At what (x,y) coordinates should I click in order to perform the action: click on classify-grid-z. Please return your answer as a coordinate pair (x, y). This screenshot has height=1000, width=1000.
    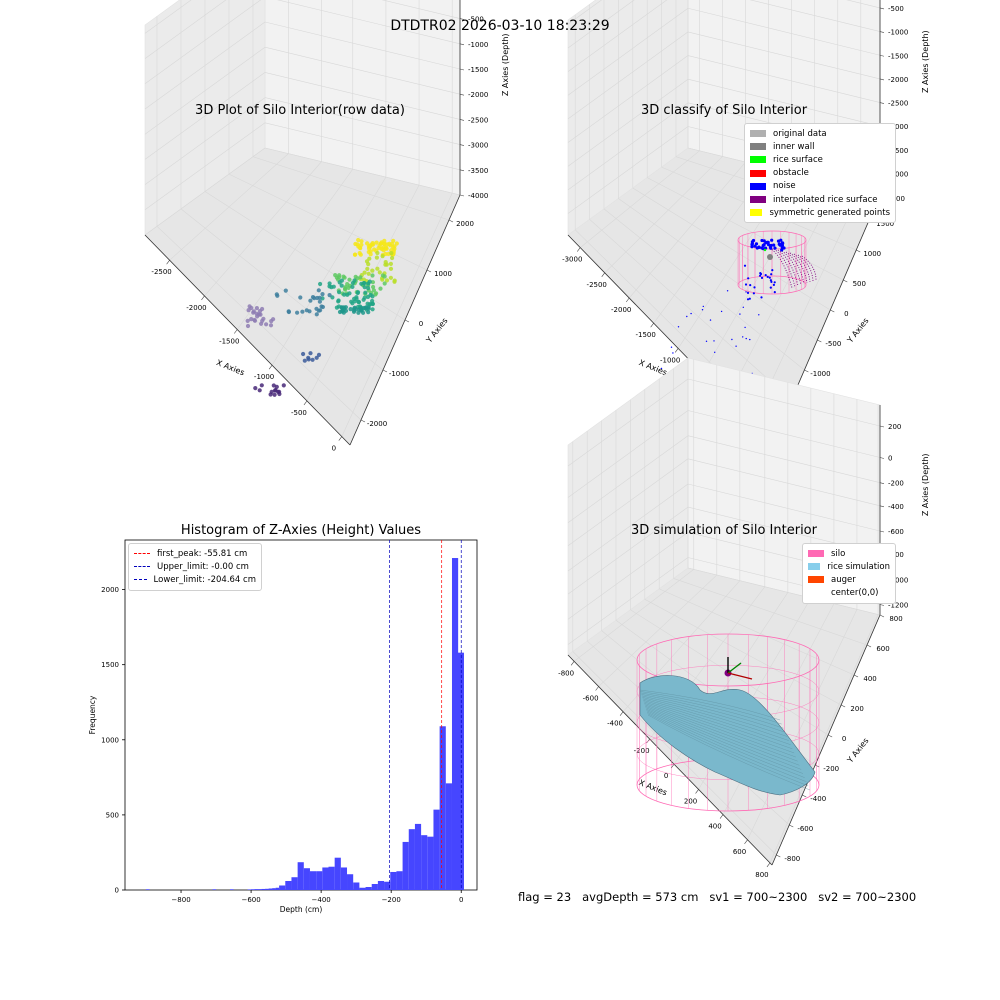
    Looking at the image, I should click on (628, 122).